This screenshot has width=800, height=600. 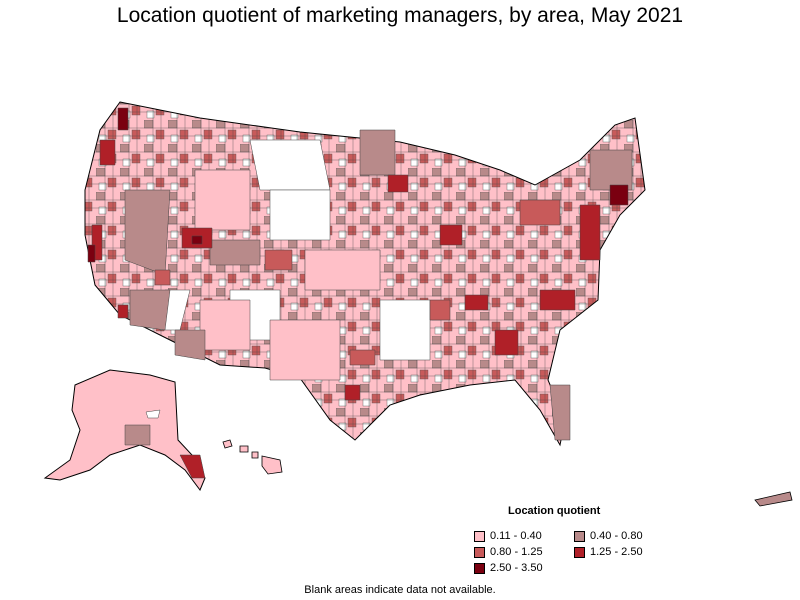 I want to click on legend-label: 0.40 - 0.80, so click(x=616, y=536).